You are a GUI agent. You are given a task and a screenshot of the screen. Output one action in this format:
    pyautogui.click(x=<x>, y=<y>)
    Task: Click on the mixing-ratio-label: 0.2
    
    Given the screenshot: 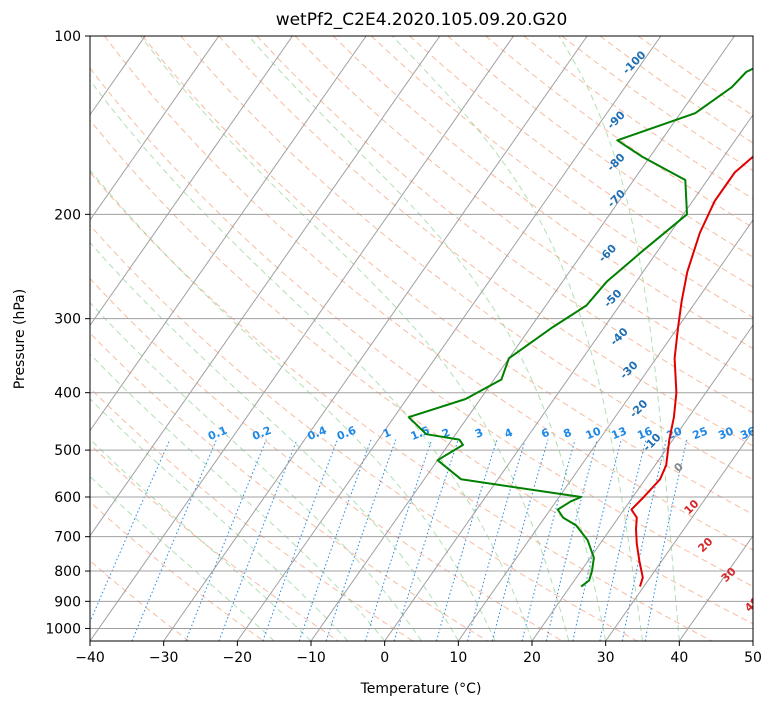 What is the action you would take?
    pyautogui.click(x=261, y=433)
    